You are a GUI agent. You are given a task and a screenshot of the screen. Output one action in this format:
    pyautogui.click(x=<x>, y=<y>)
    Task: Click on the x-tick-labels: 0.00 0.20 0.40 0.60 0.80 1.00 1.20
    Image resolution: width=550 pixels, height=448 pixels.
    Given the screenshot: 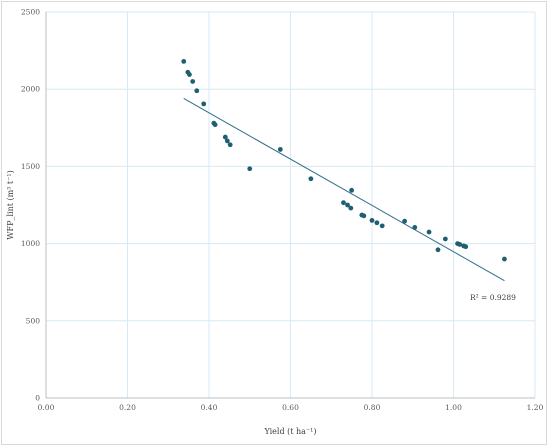 What is the action you would take?
    pyautogui.click(x=291, y=407)
    